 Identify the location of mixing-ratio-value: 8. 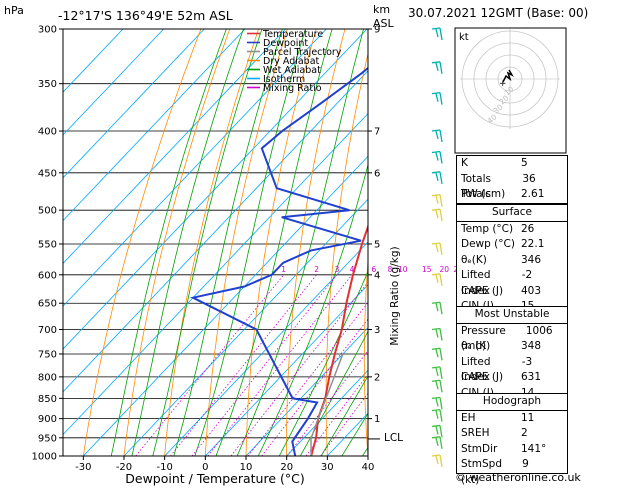
(390, 269).